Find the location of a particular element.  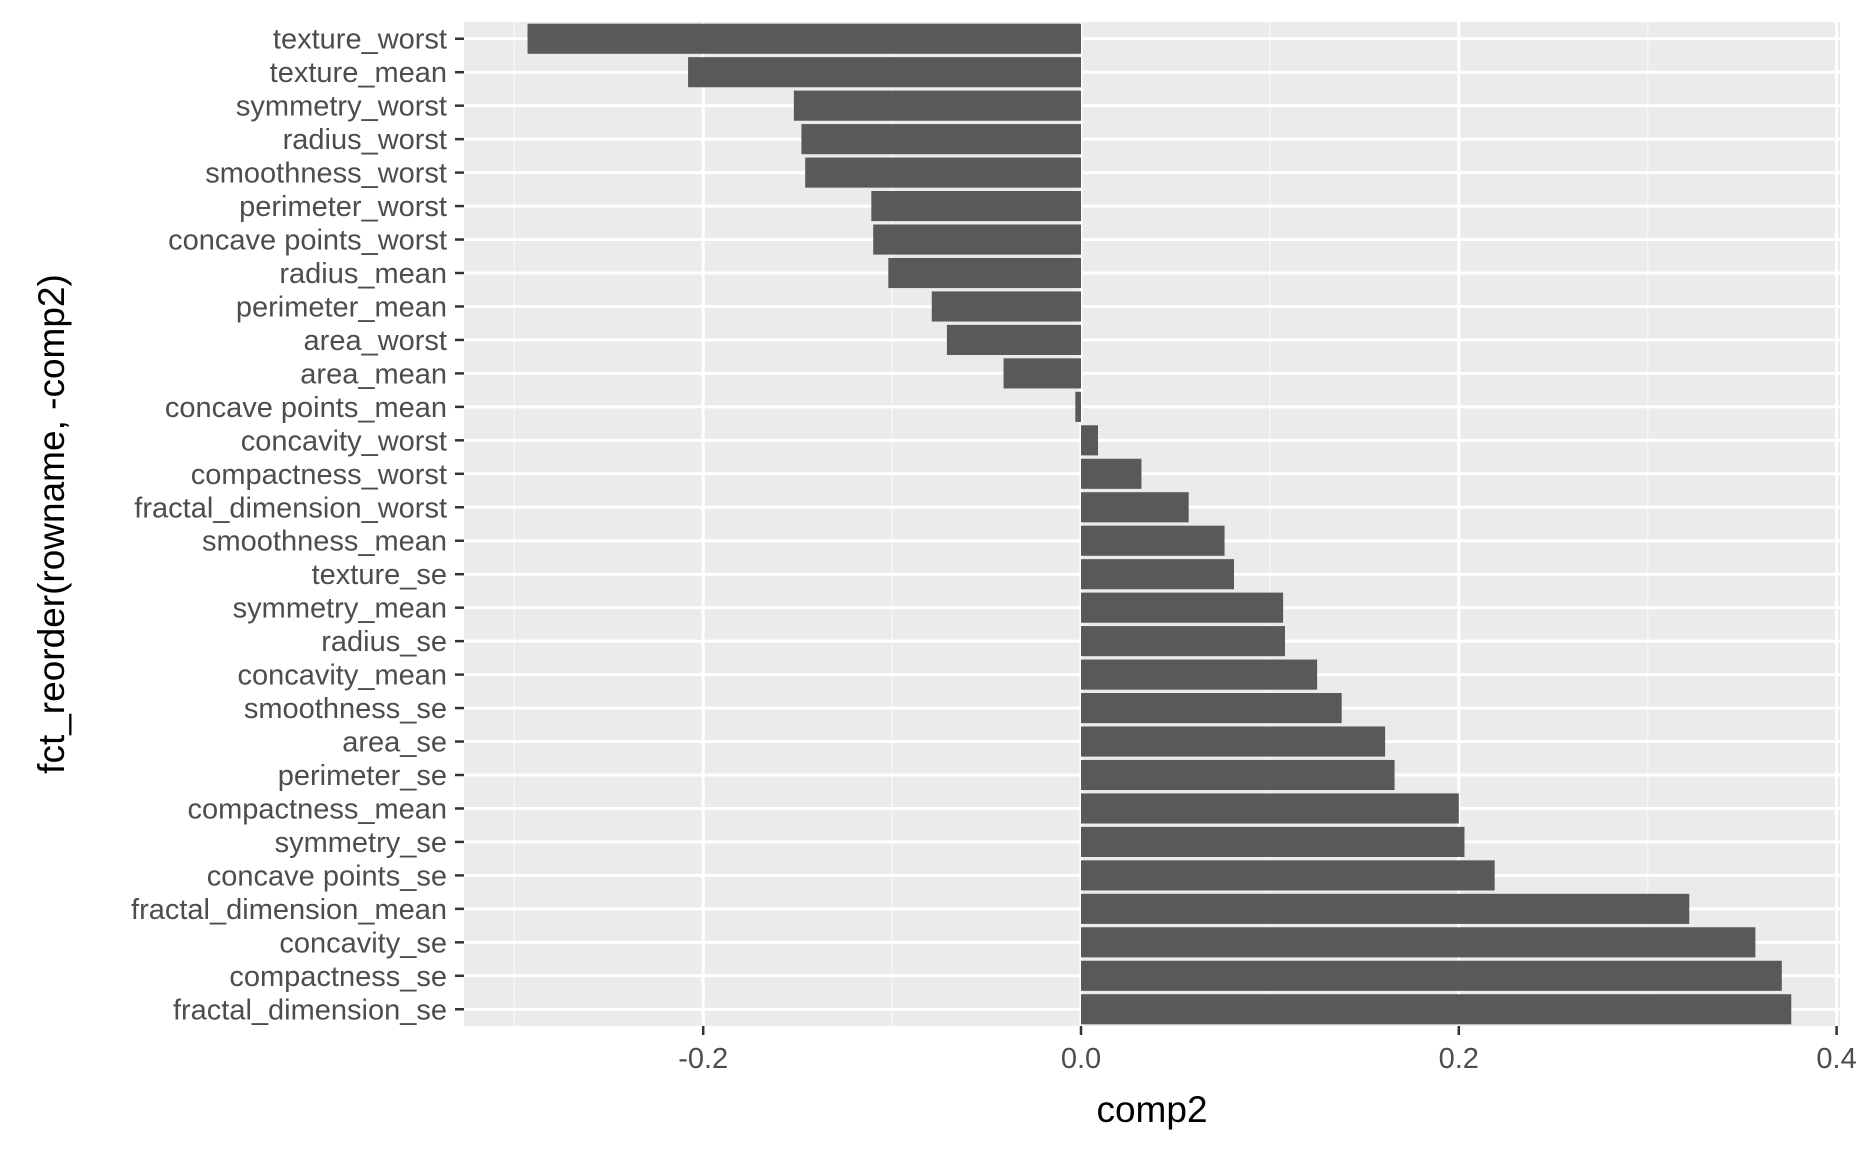

y-tick-label: smoothness_mean is located at coordinates (324, 542).